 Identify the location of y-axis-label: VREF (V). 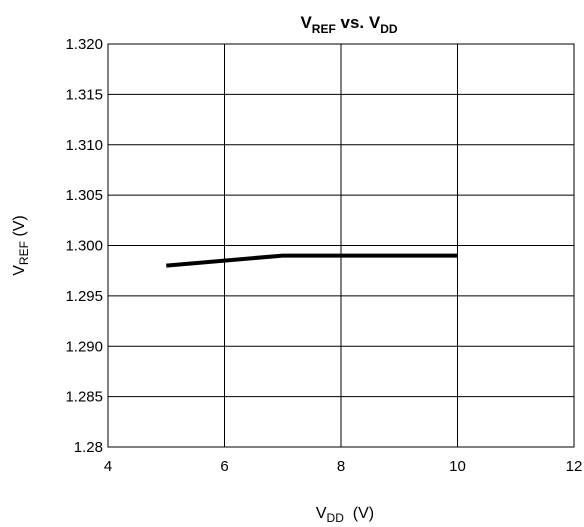
(21, 245).